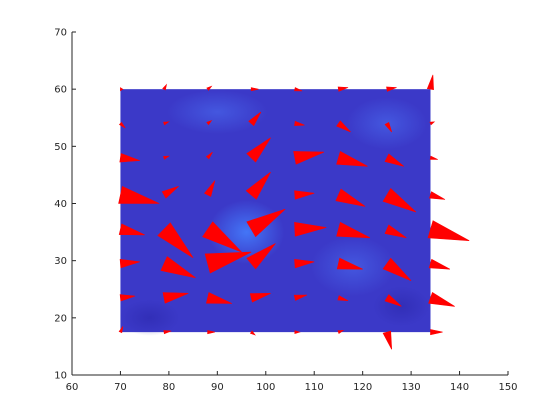 This screenshot has width=560, height=420. I want to click on x-tick-label: 100, so click(265, 387).